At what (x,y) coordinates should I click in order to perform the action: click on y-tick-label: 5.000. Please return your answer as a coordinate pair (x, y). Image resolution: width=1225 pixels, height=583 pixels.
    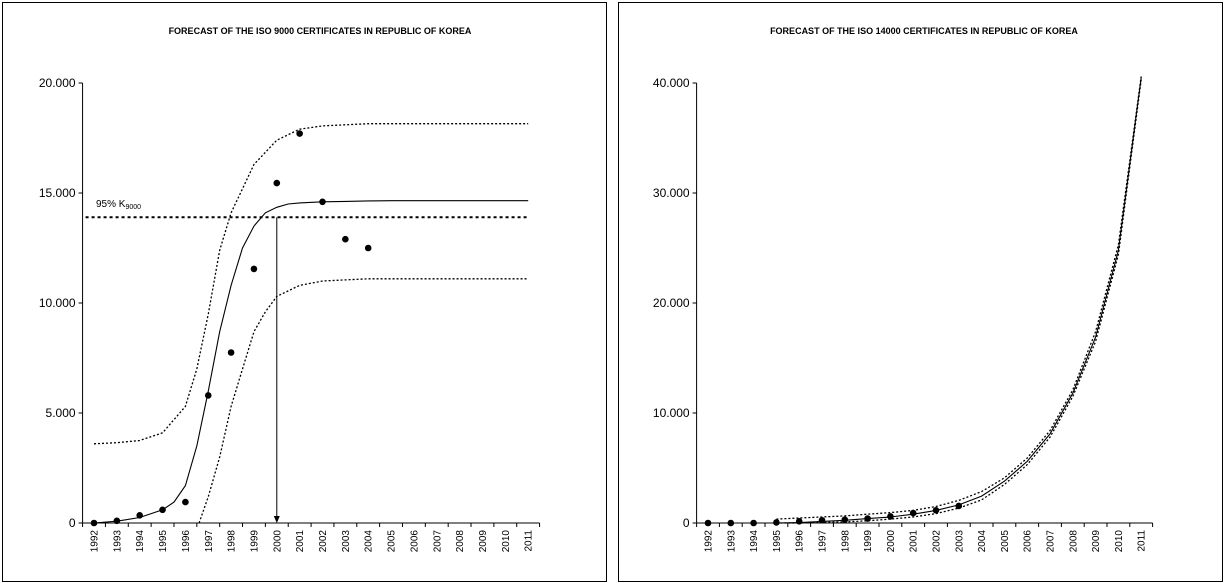
    Looking at the image, I should click on (61, 413).